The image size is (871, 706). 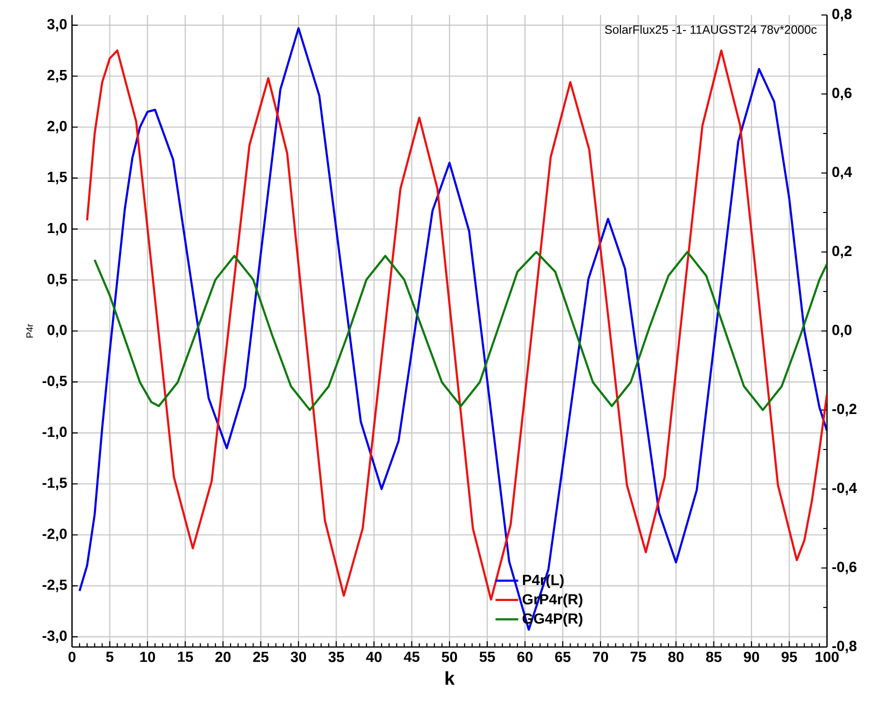 I want to click on y2-tick-label: -0,8, so click(x=844, y=647).